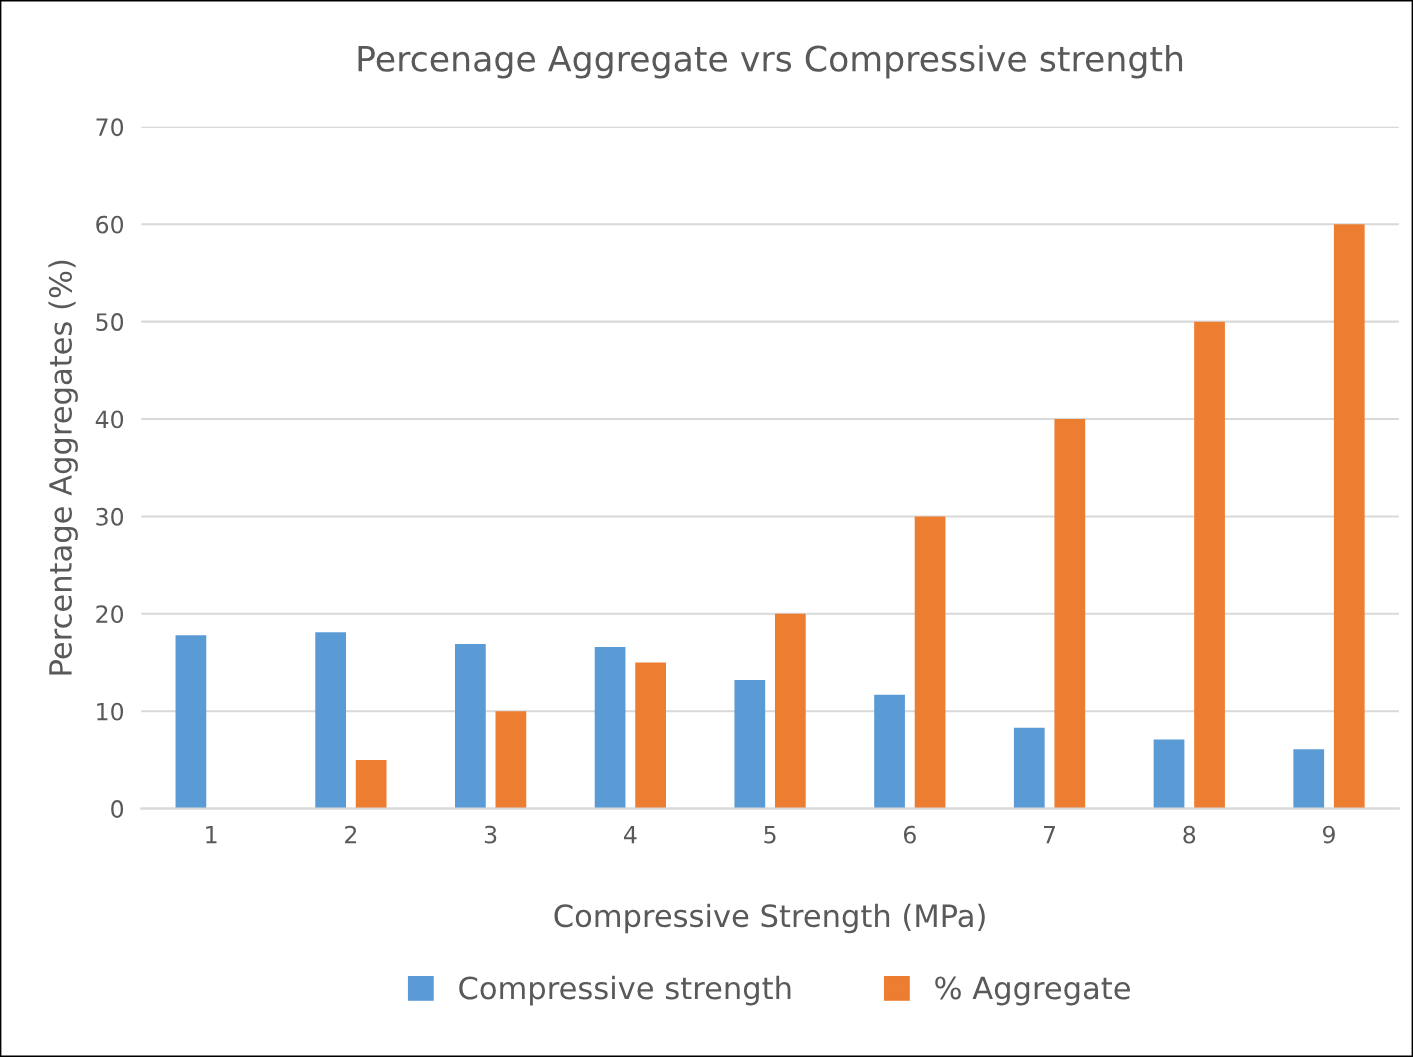 Image resolution: width=1413 pixels, height=1057 pixels. What do you see at coordinates (63, 467) in the screenshot?
I see `y-axis-title: Percentage Aggregates (%)` at bounding box center [63, 467].